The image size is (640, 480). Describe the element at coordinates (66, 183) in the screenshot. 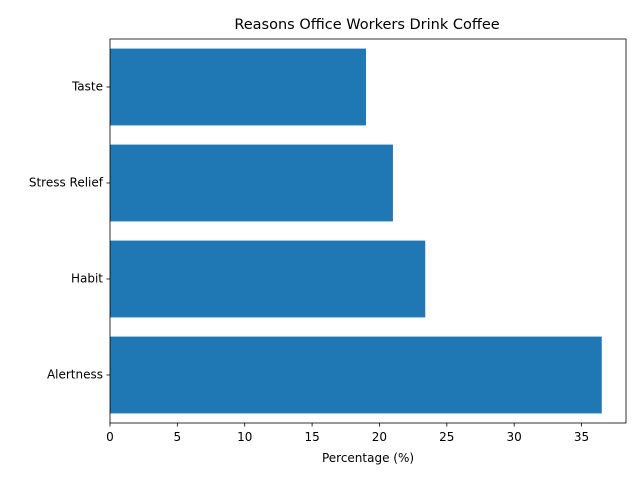

I see `y-tick-label: Stress Relief` at that location.